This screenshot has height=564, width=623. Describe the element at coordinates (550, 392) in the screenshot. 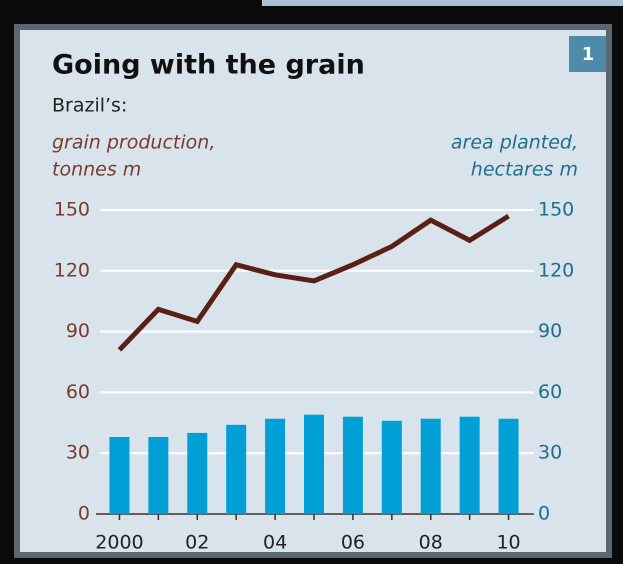

I see `y2-tick-label: 60` at that location.